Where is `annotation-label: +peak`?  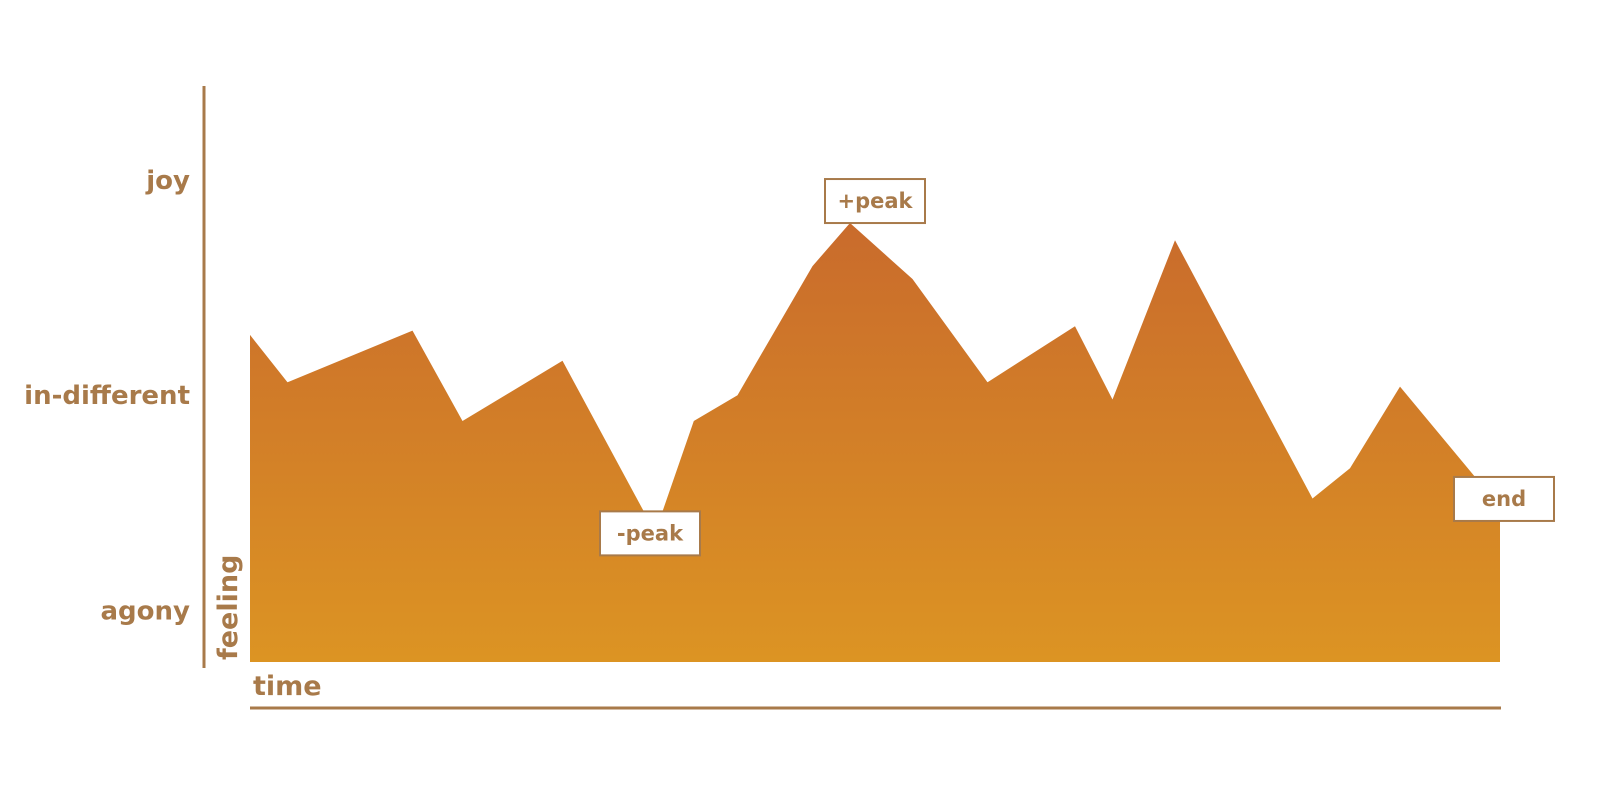 annotation-label: +peak is located at coordinates (875, 201).